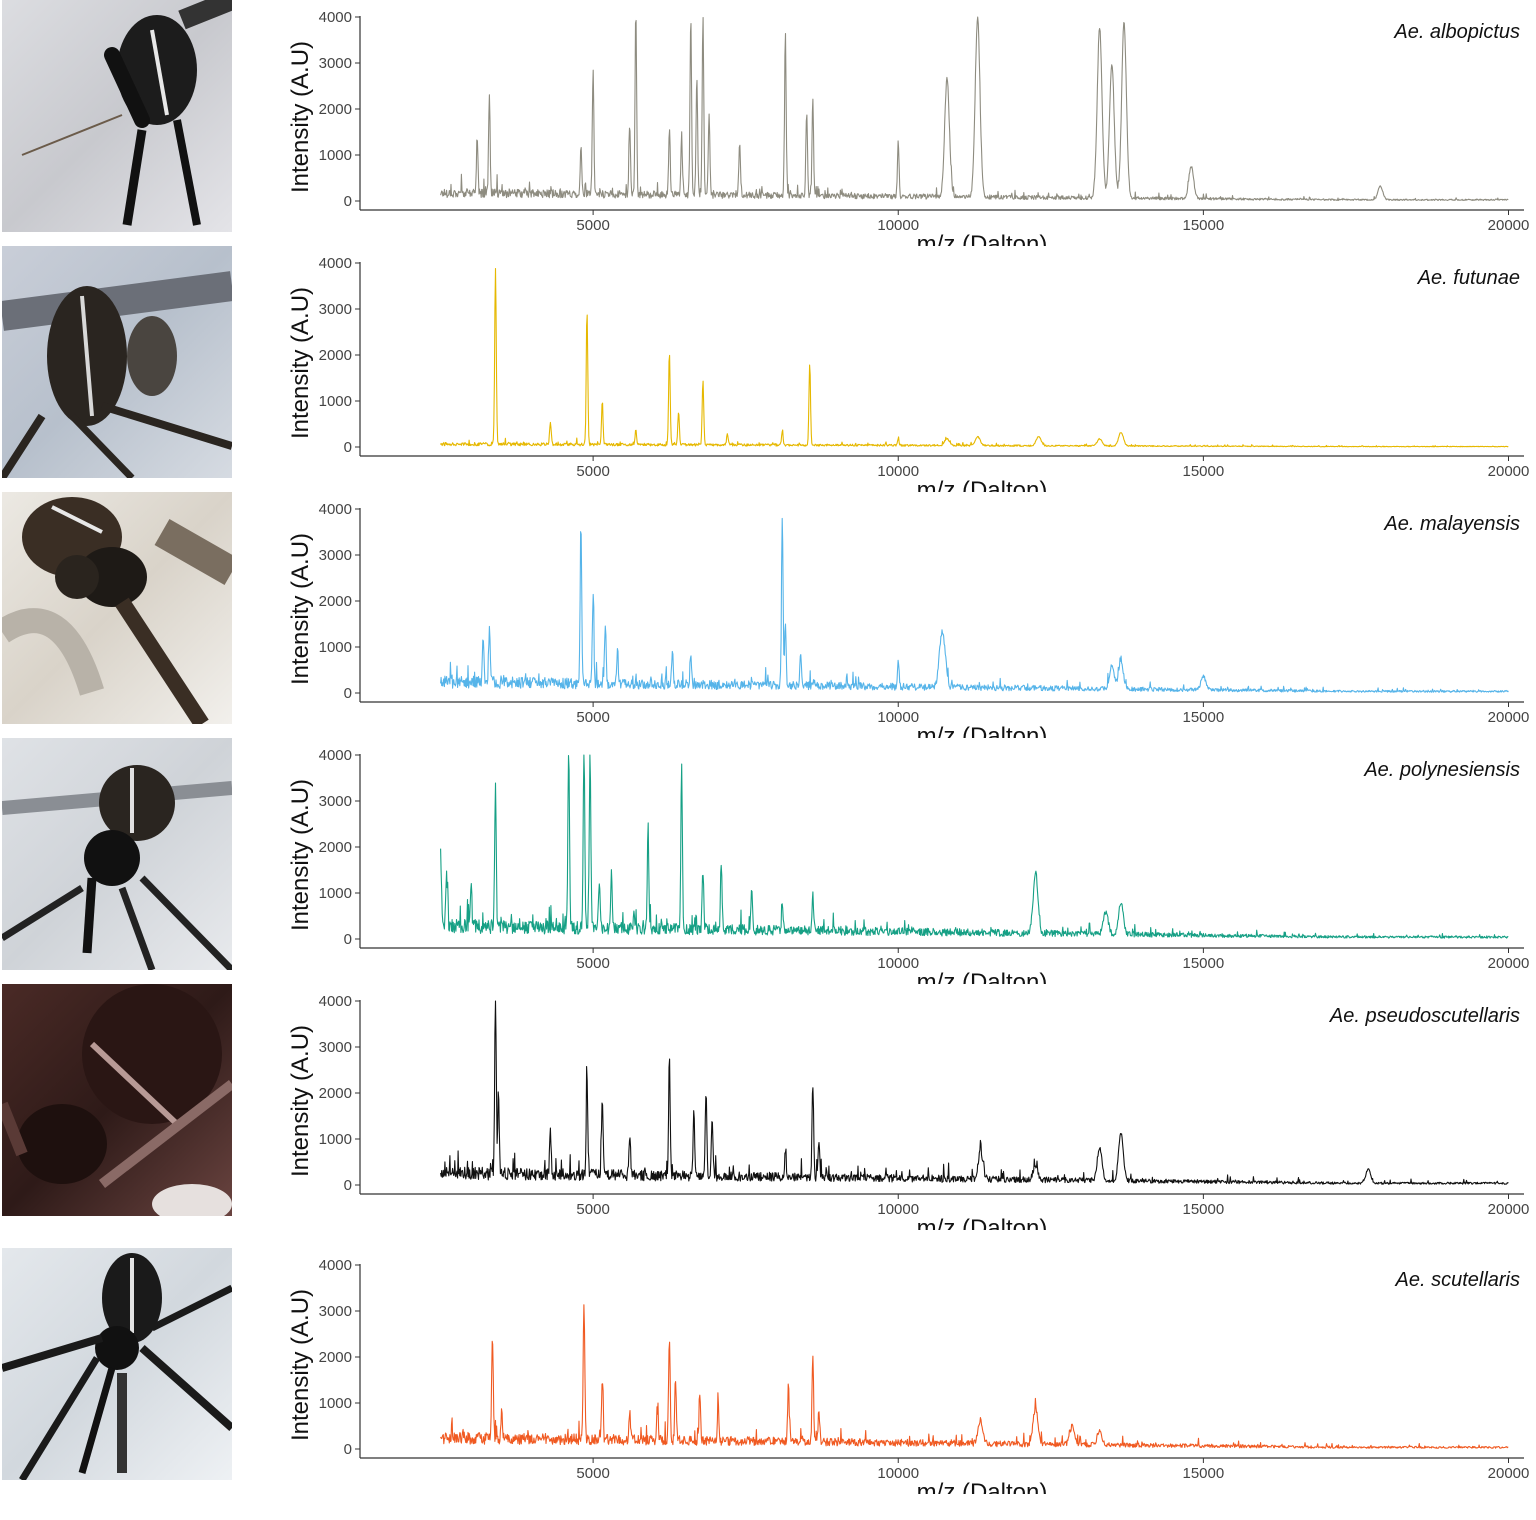 The height and width of the screenshot is (1520, 1536). Describe the element at coordinates (1441, 770) in the screenshot. I see `species-label: Ae. polynesiensis` at that location.